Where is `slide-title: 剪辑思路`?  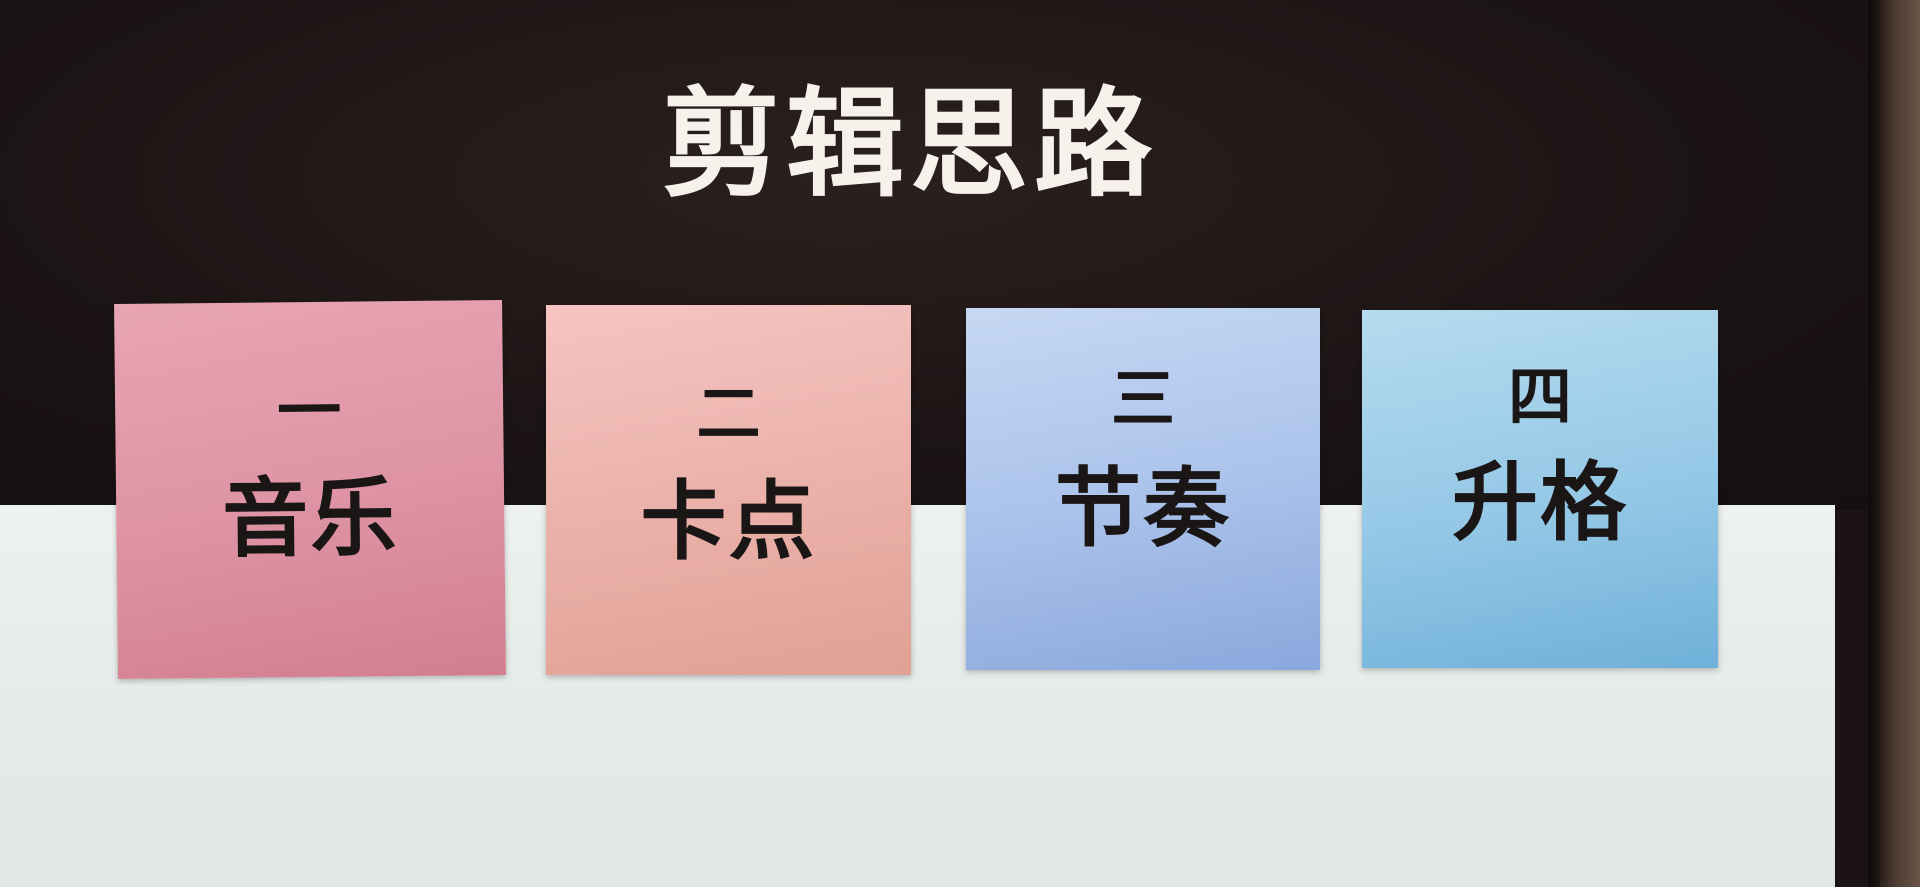
slide-title: 剪辑思路 is located at coordinates (909, 144).